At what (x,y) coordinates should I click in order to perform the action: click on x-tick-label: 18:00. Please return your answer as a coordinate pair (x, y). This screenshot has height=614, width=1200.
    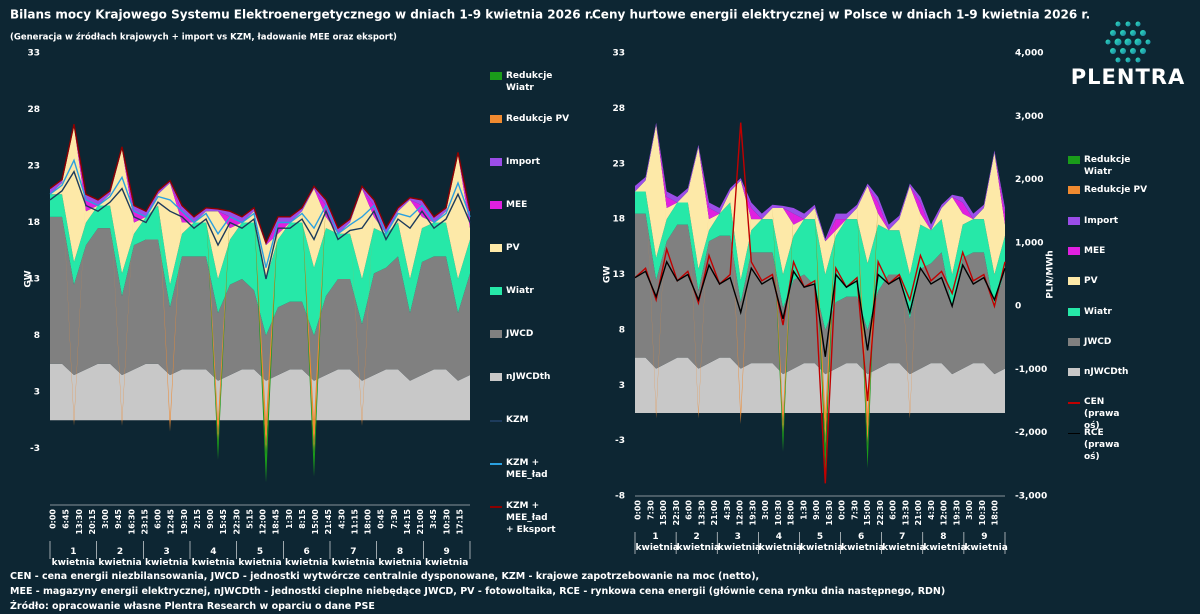
    Looking at the image, I should click on (995, 513).